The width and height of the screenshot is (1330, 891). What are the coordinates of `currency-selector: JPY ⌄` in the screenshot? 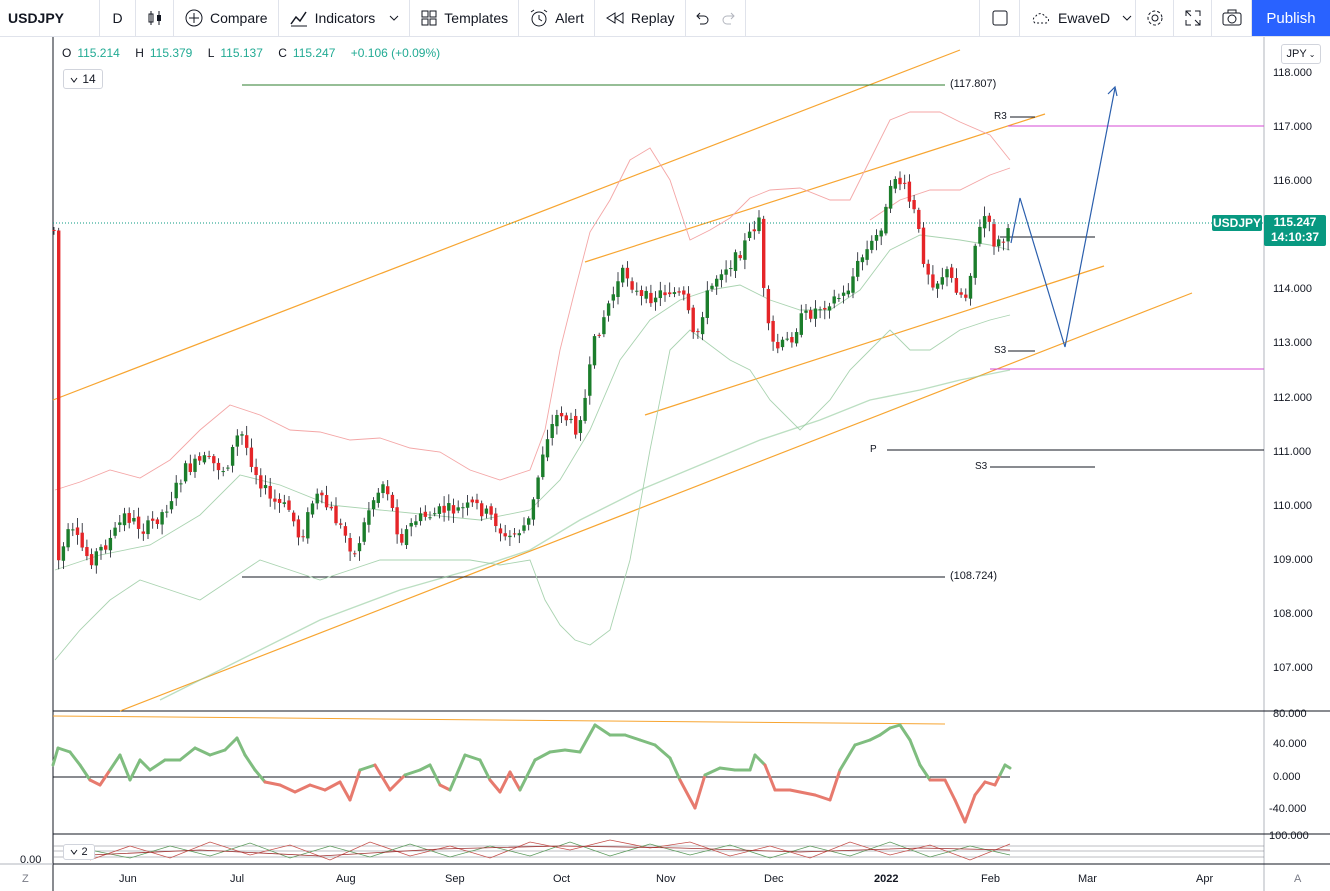 It's located at (1301, 54).